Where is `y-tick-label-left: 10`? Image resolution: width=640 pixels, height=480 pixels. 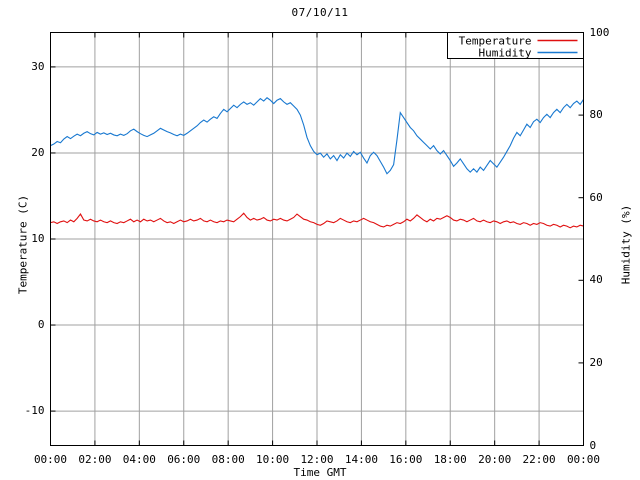 y-tick-label-left: 10 is located at coordinates (38, 238).